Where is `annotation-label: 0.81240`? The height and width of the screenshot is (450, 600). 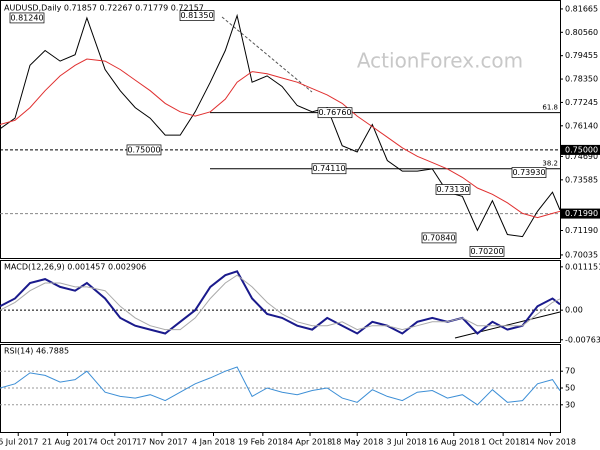
annotation-label: 0.81240 is located at coordinates (26, 17).